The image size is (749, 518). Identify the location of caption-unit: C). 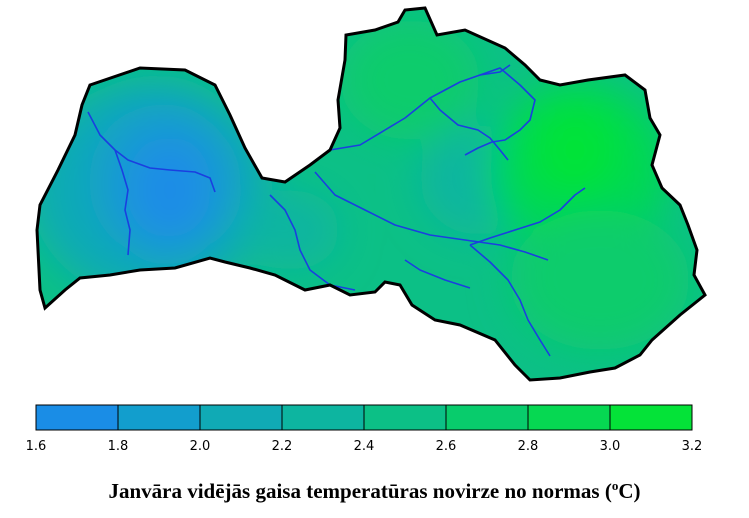
(629, 491).